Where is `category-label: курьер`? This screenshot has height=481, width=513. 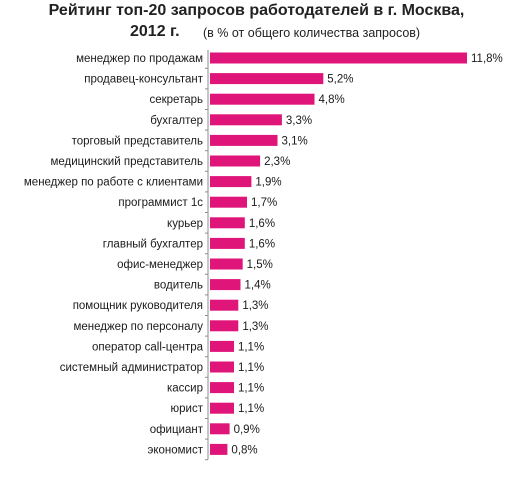
category-label: курьер is located at coordinates (185, 224).